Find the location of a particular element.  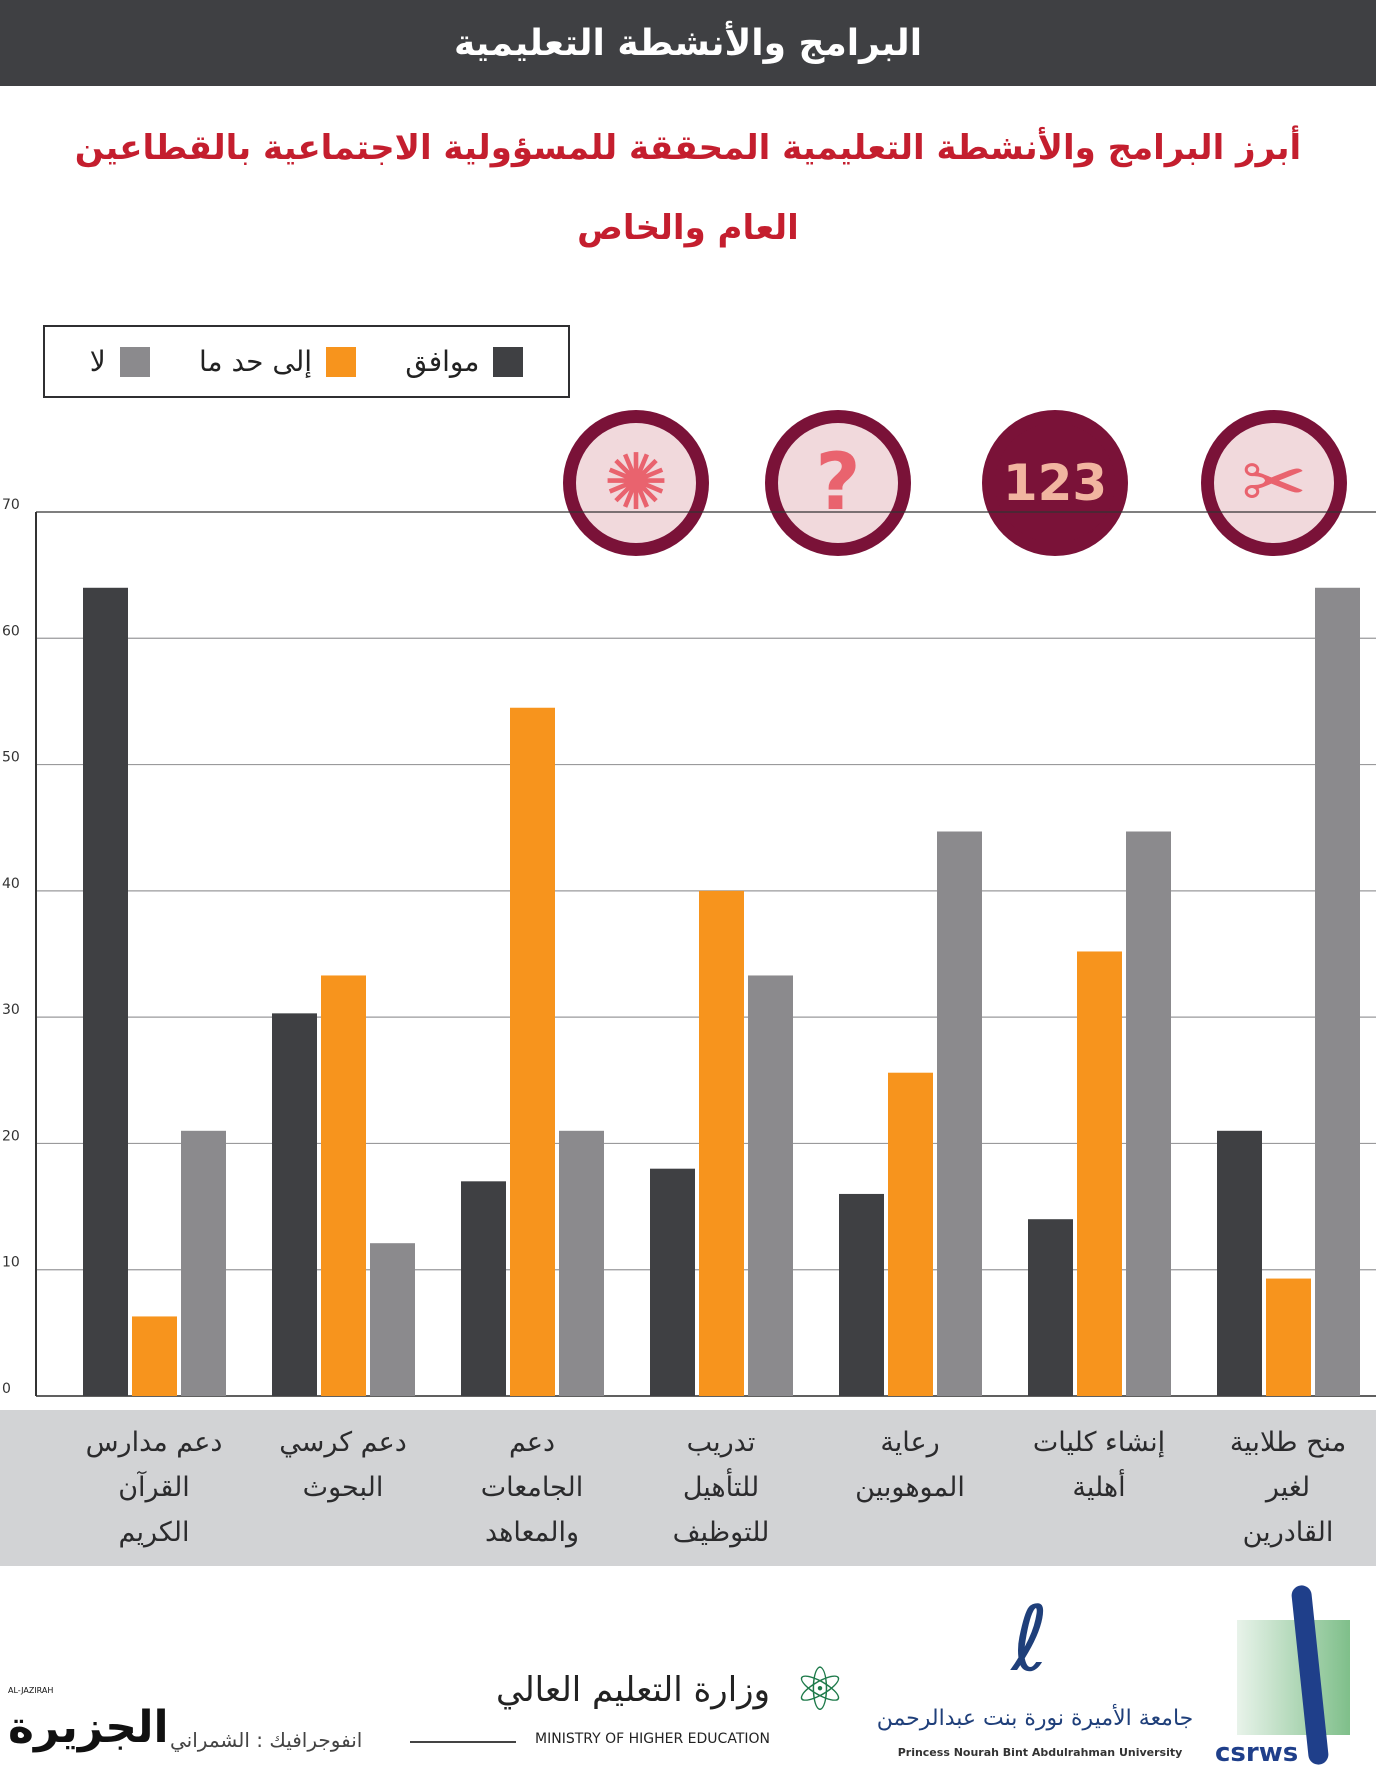

x-tick-label: دعم مدارس القرآن الكريم is located at coordinates (154, 1487).